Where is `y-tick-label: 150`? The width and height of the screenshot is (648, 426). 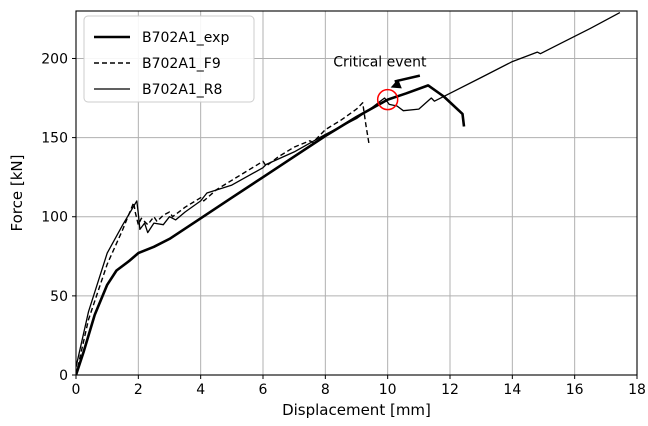 y-tick-label: 150 is located at coordinates (54, 139).